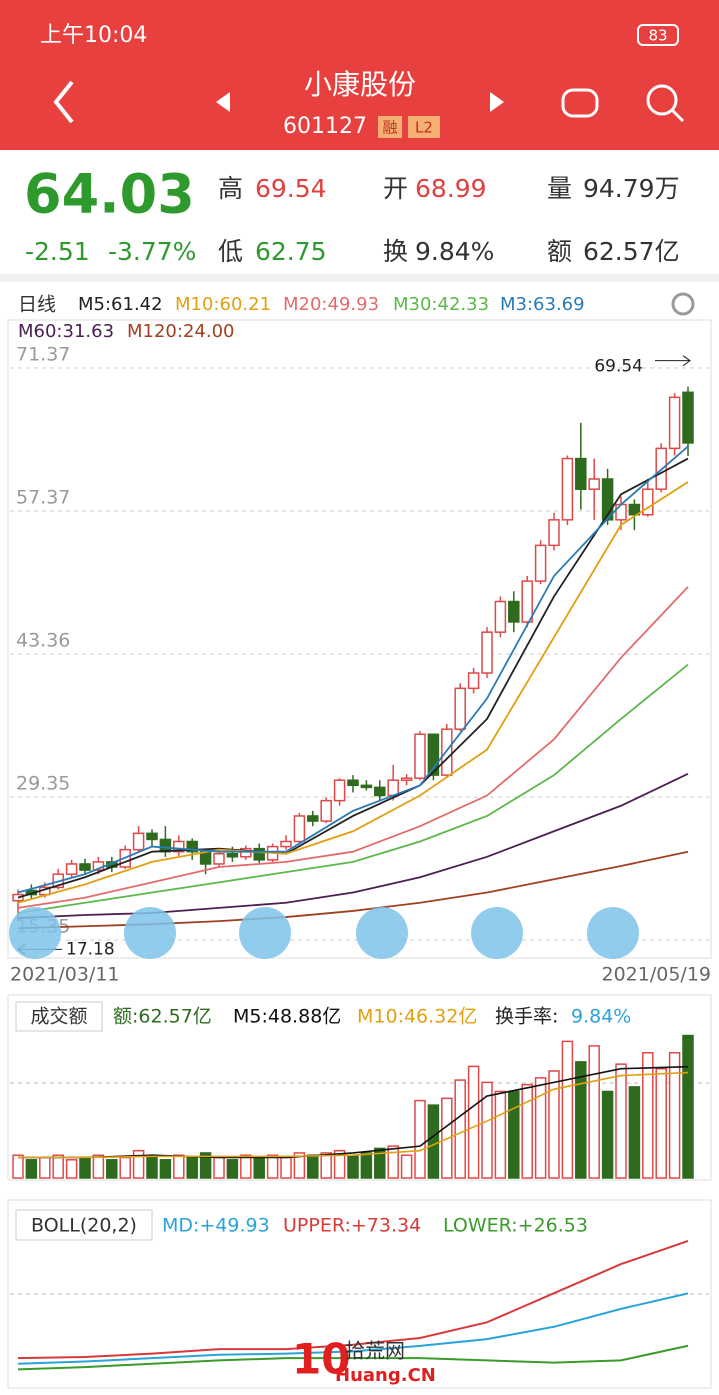 The width and height of the screenshot is (719, 1395). What do you see at coordinates (441, 304) in the screenshot?
I see `legend-item: M30:42.33` at bounding box center [441, 304].